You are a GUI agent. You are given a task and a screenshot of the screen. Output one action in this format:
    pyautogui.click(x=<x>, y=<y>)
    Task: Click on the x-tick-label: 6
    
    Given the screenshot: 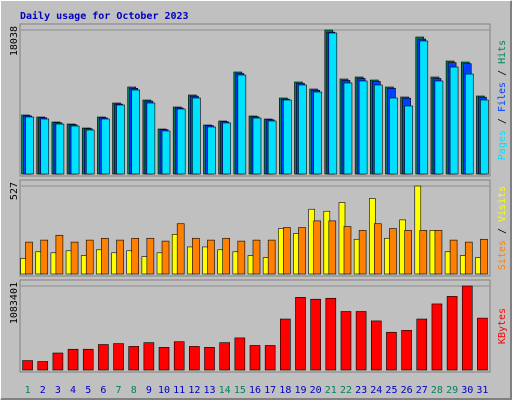 What is the action you would take?
    pyautogui.click(x=103, y=390)
    